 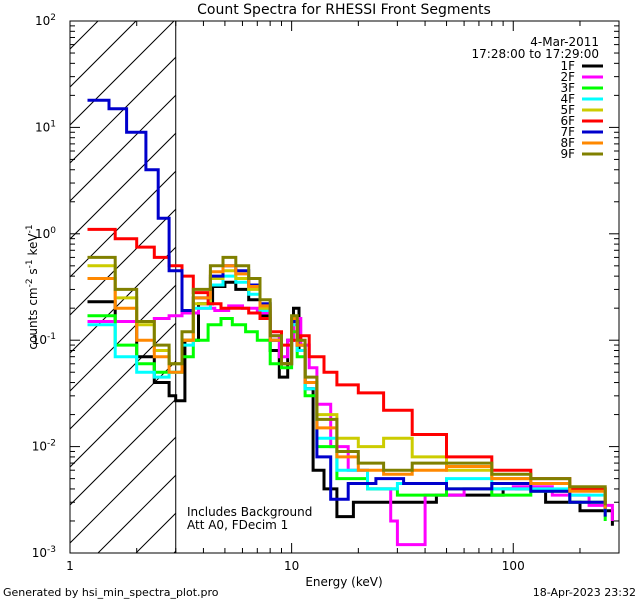 I want to click on x-tick-label: 100, so click(x=513, y=566).